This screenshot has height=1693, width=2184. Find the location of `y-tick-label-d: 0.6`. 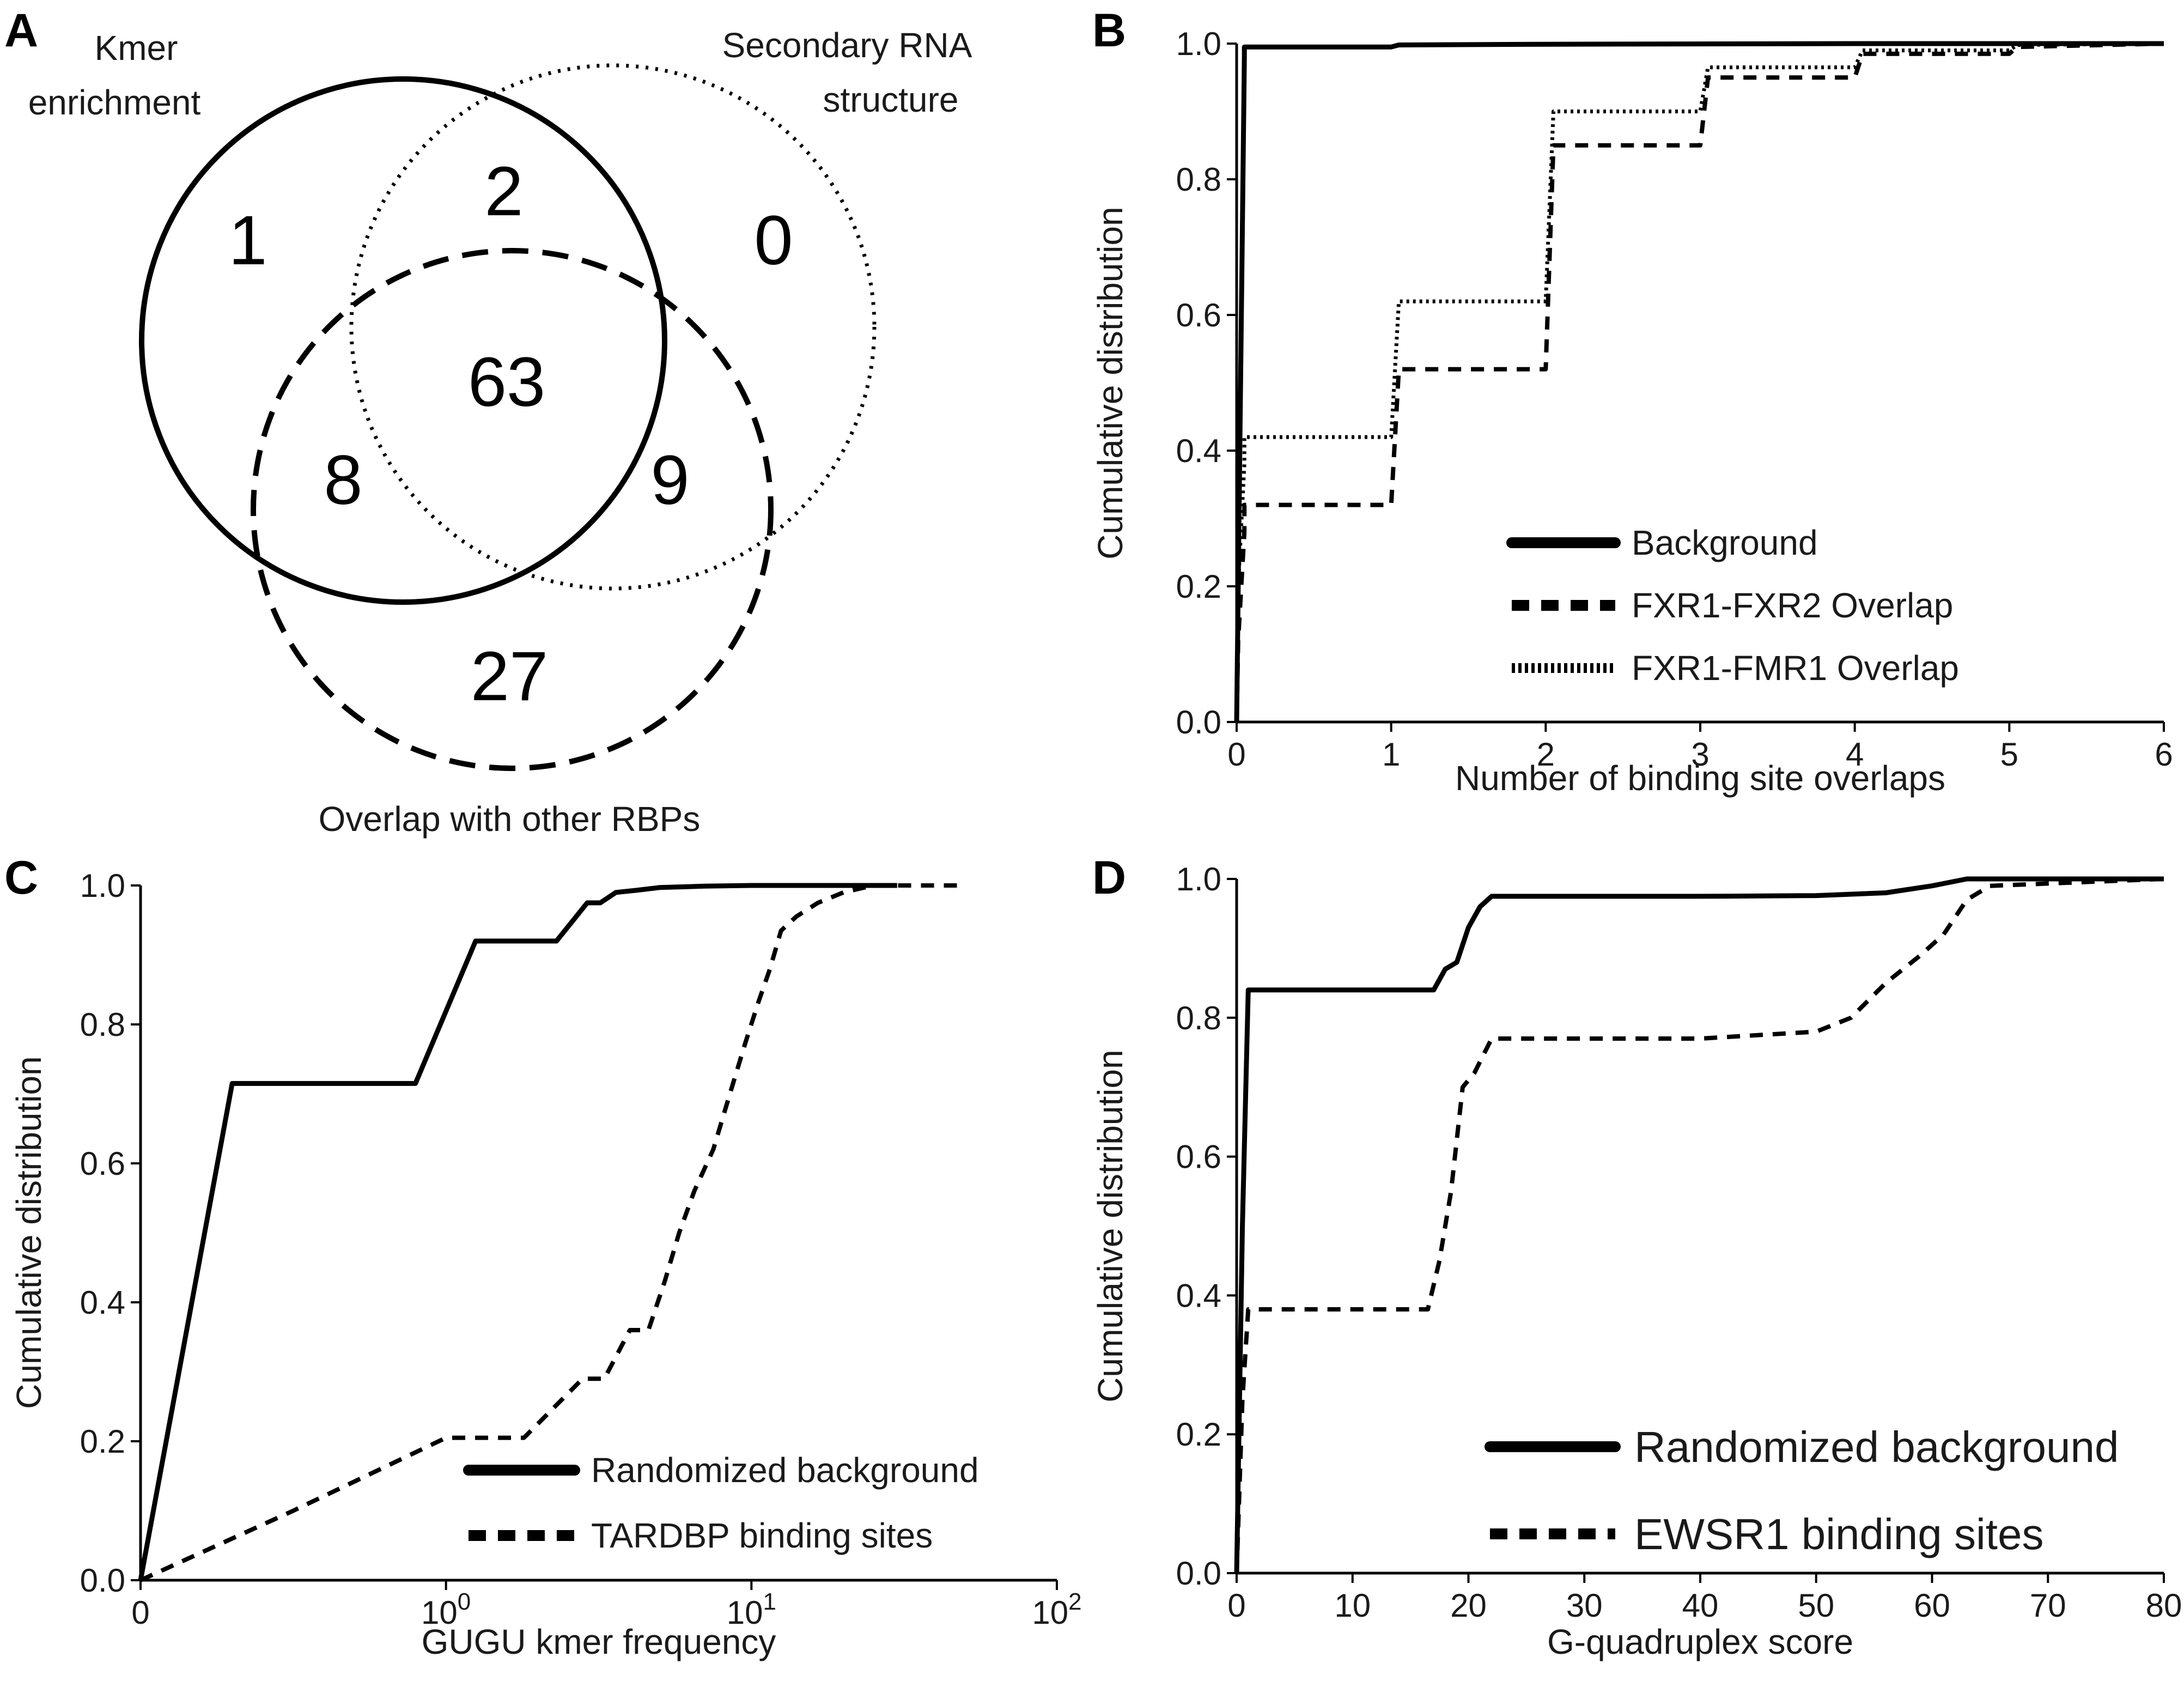

y-tick-label-d: 0.6 is located at coordinates (1198, 1157).